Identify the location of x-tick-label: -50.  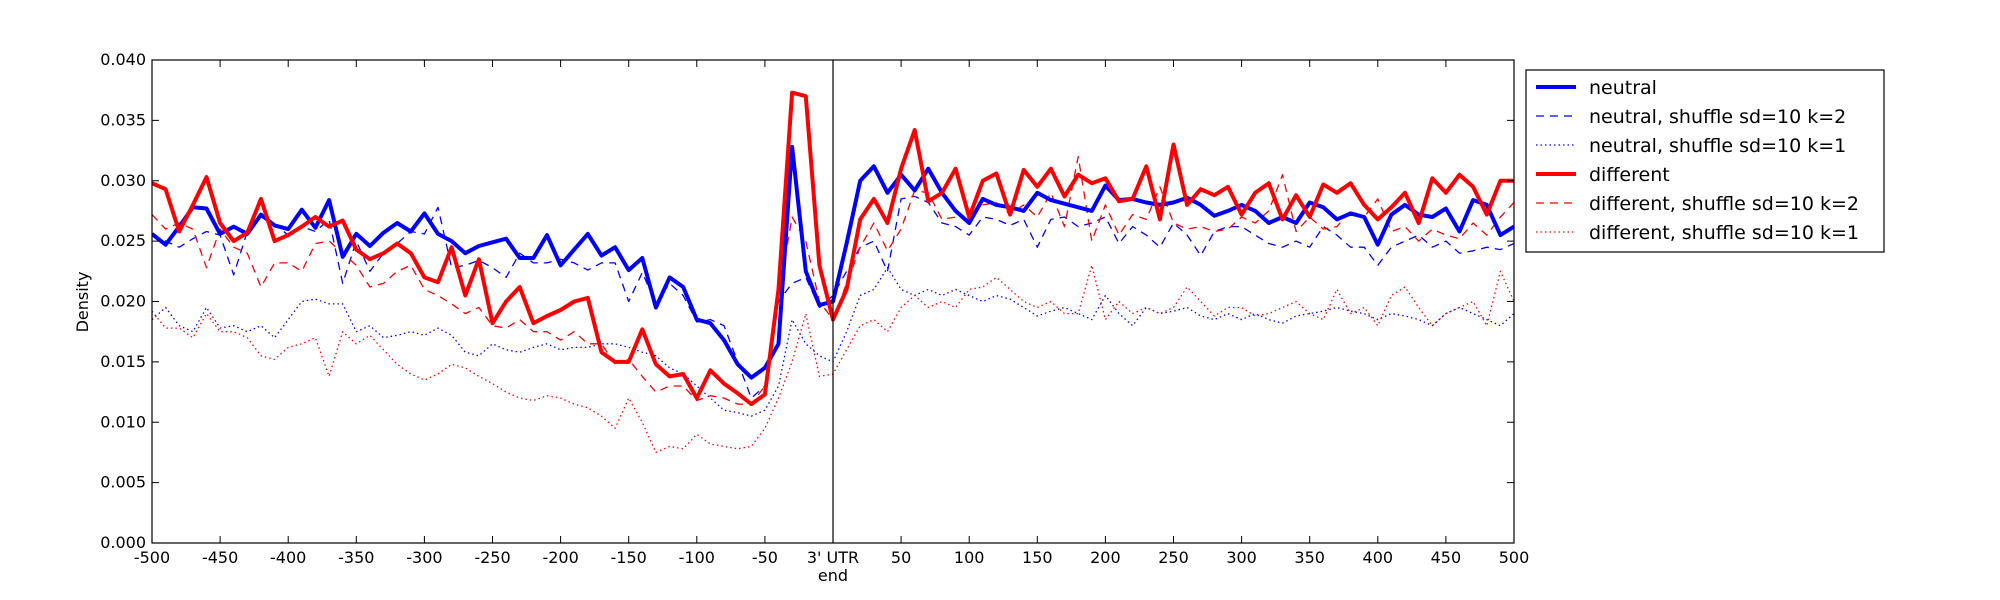
(765, 557).